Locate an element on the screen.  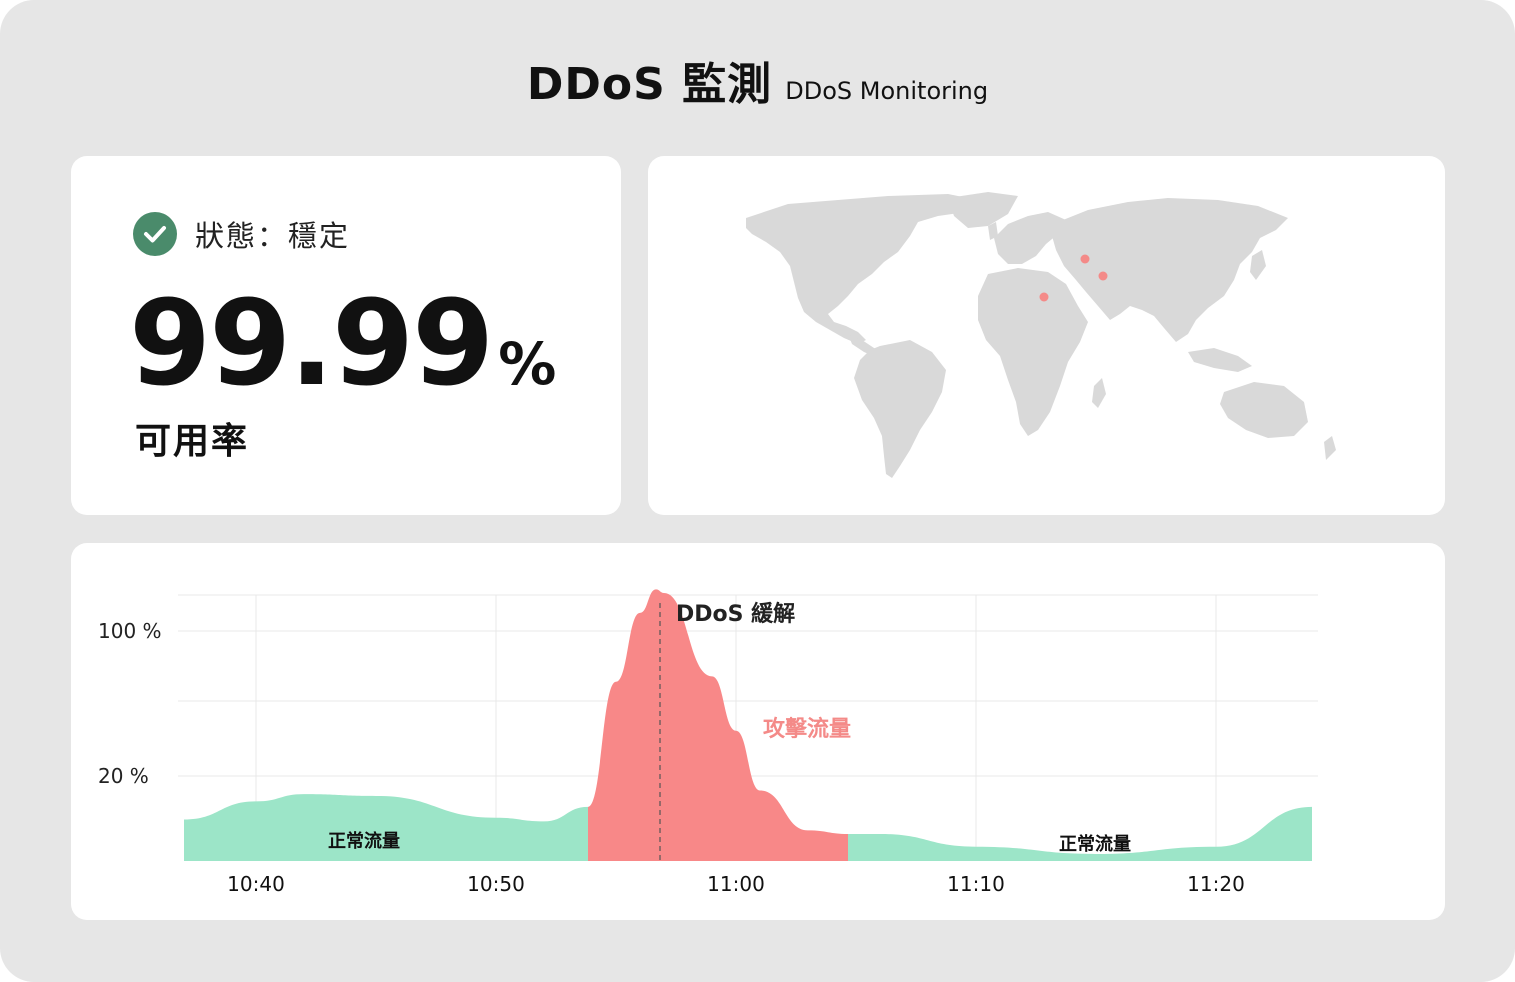
status-row: 狀態：穩定 is located at coordinates (241, 234).